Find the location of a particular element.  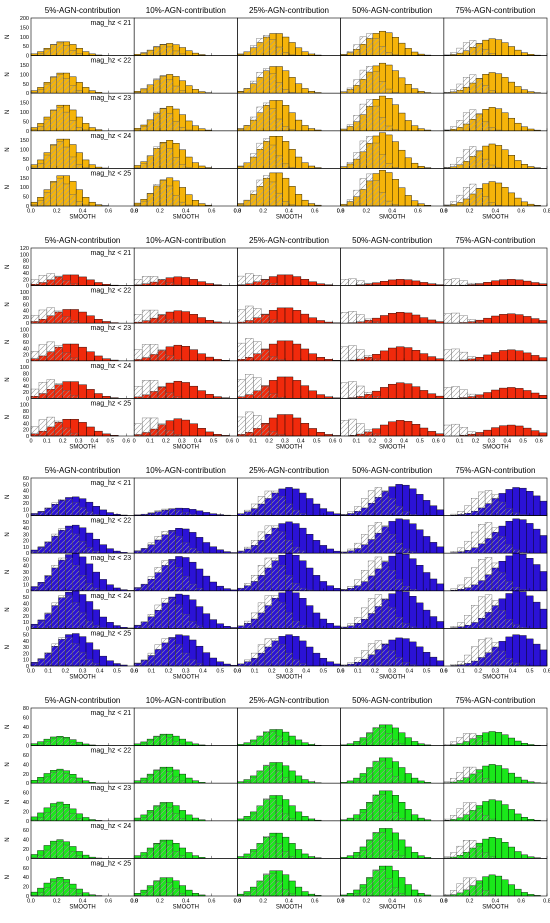

x-tick-label: 0.2 is located at coordinates (272, 672).